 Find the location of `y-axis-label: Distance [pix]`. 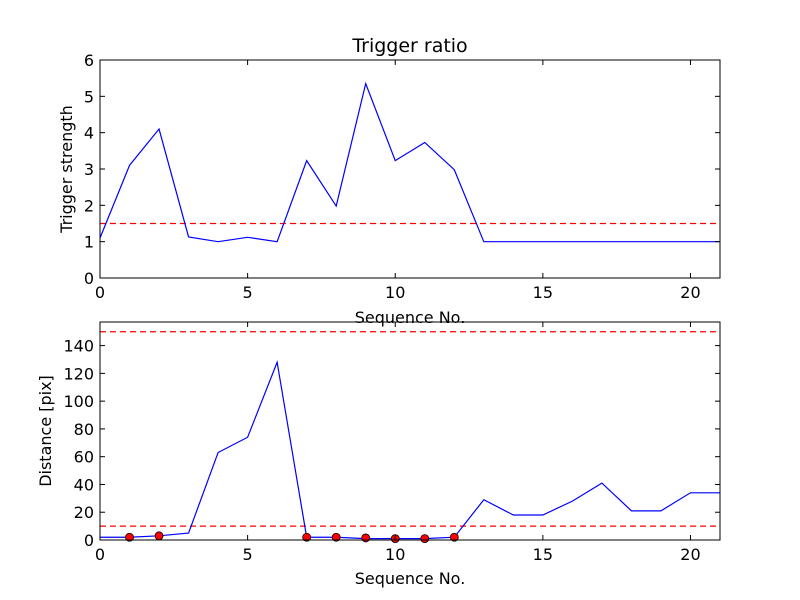

y-axis-label: Distance [pix] is located at coordinates (45, 431).